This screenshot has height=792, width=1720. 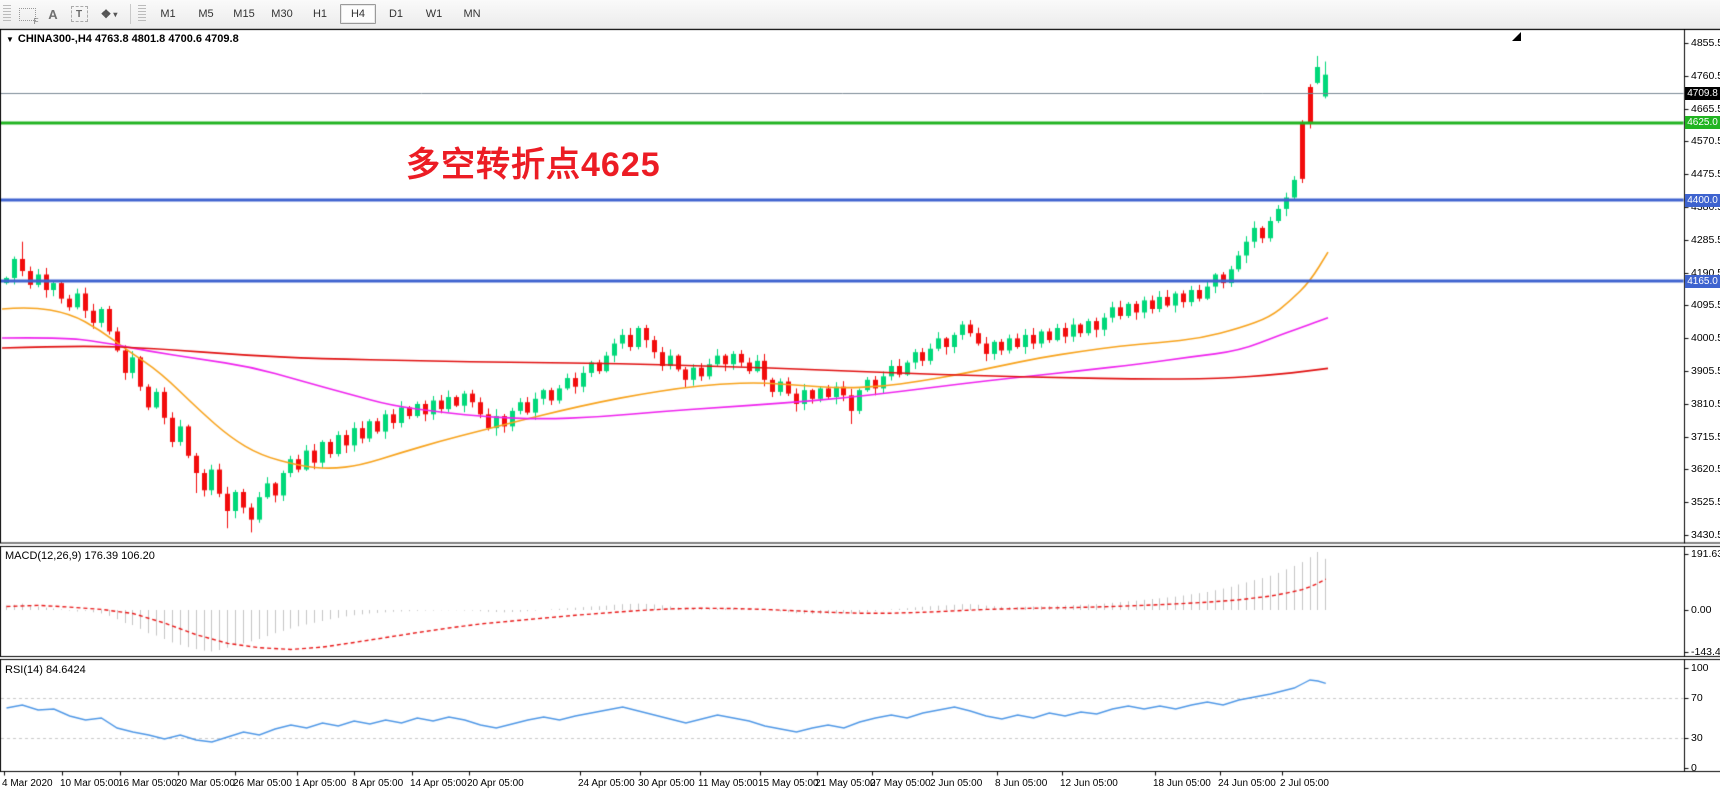 What do you see at coordinates (1697, 738) in the screenshot?
I see `rsi-axis-label: 30` at bounding box center [1697, 738].